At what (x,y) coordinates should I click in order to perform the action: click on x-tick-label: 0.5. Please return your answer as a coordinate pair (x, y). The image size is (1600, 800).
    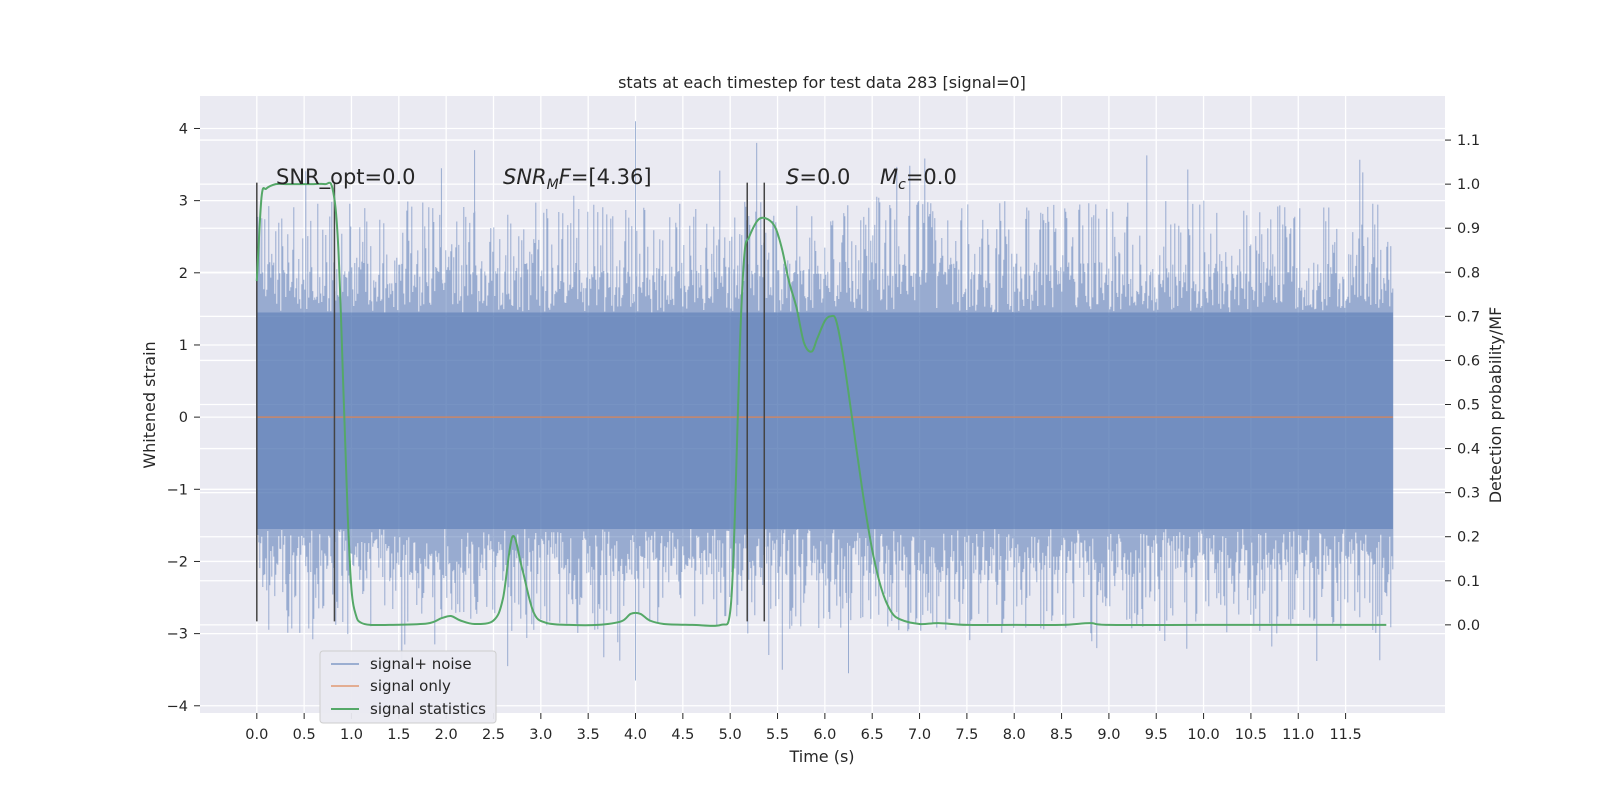
    Looking at the image, I should click on (304, 735).